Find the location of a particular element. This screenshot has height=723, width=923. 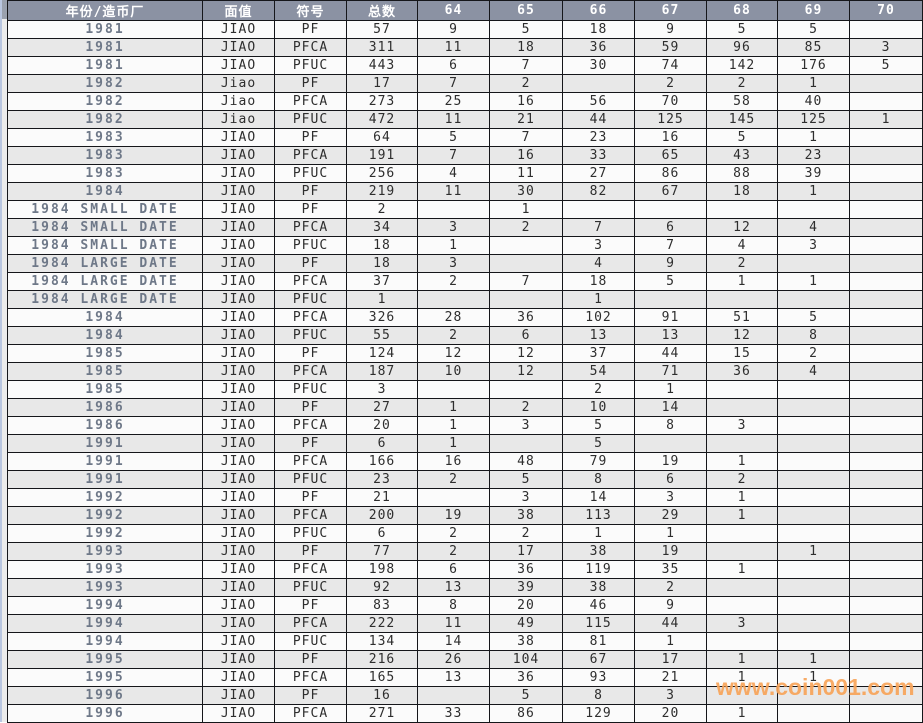

col-header-year-mint: 年份/造币厂 is located at coordinates (105, 10).